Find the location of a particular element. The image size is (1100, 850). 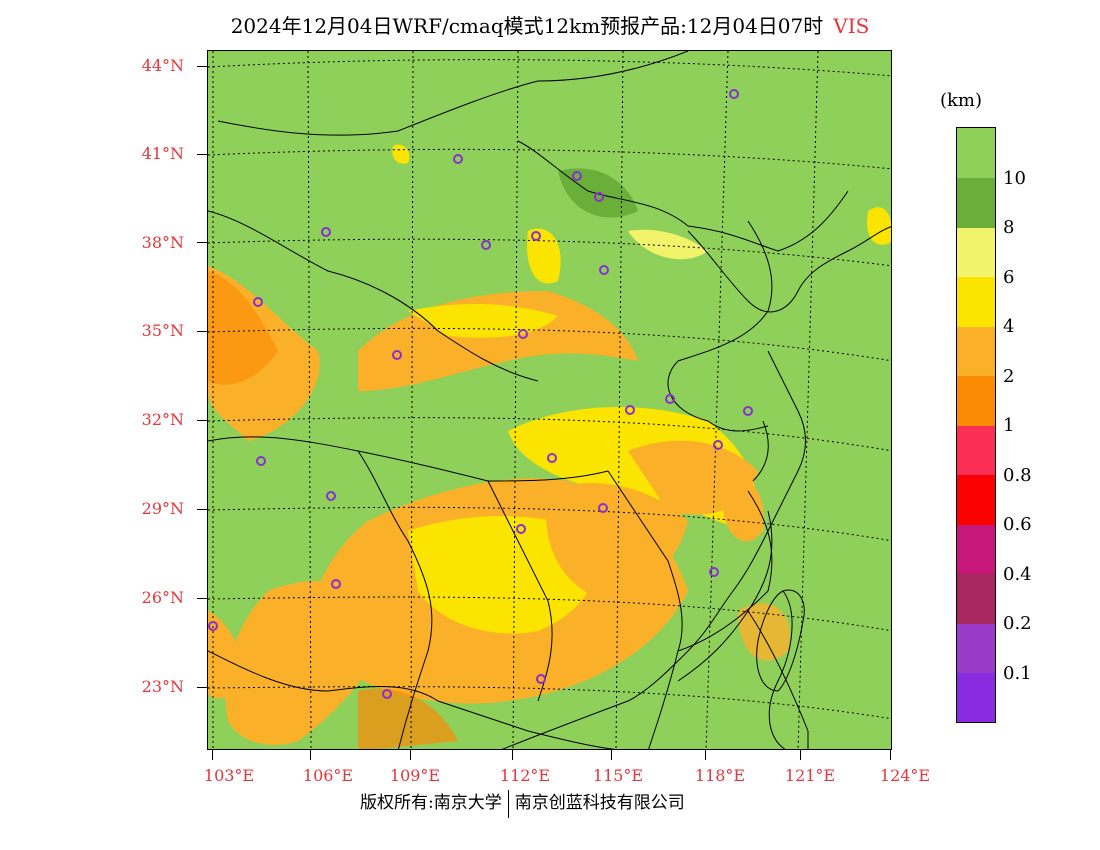

colorbar-label: 0.6 is located at coordinates (1017, 524).